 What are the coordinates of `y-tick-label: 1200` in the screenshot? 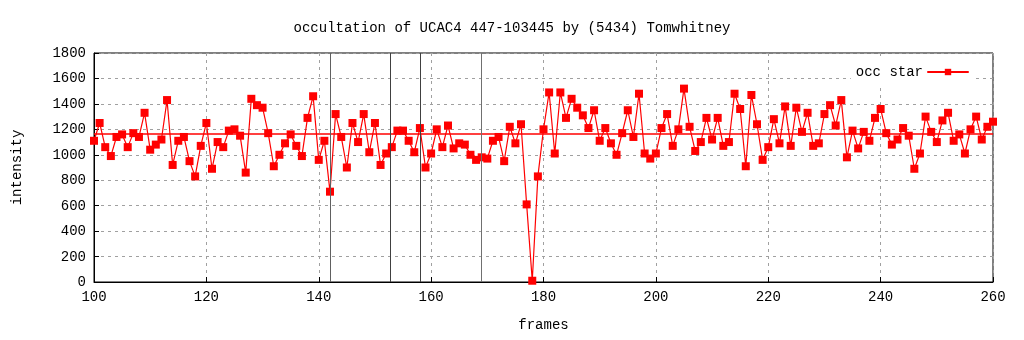 It's located at (69, 129).